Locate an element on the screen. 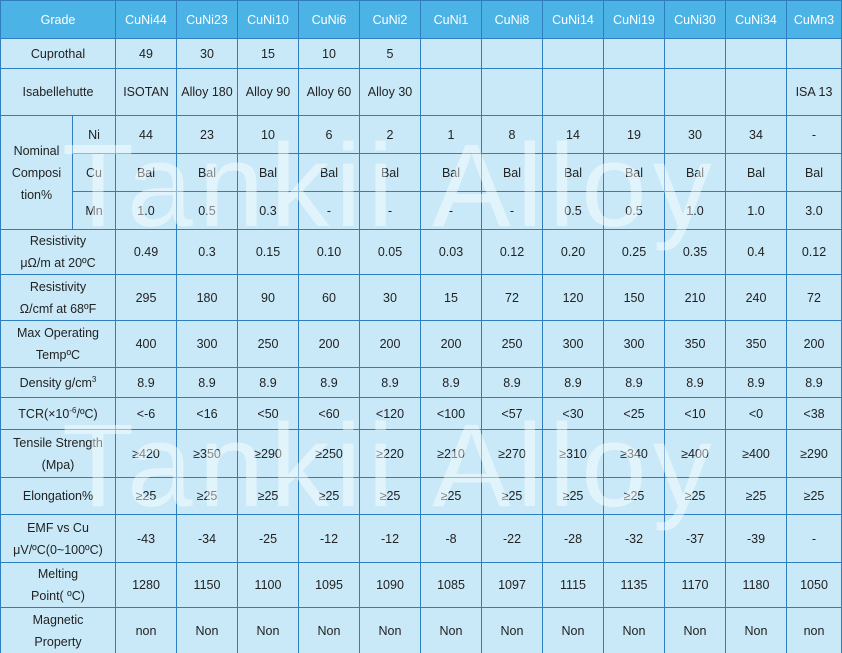 The height and width of the screenshot is (653, 842). cell: ISOTAN is located at coordinates (146, 92).